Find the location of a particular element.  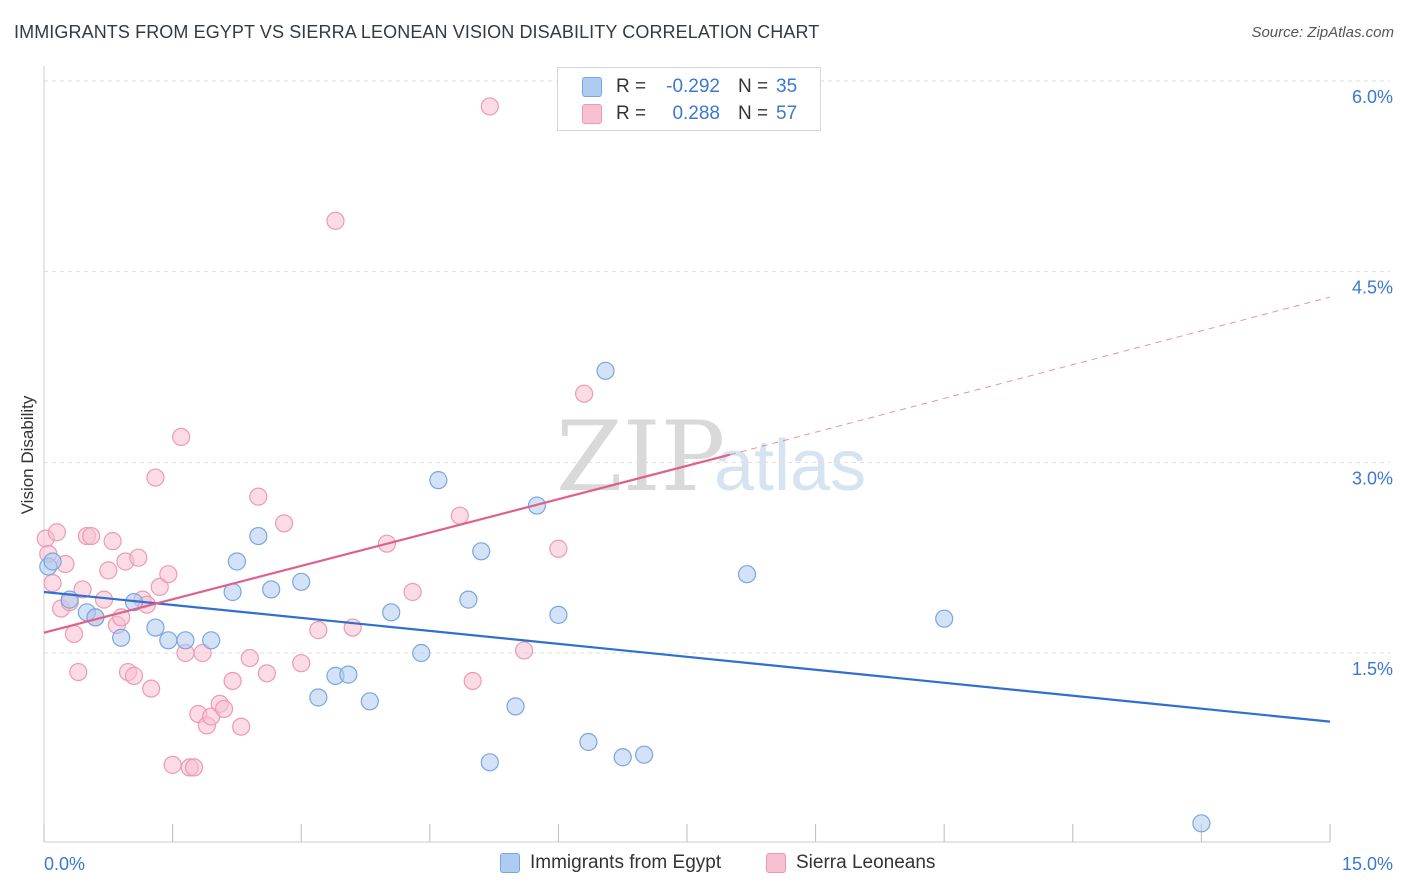

trend-line-sierra-extension is located at coordinates (1030, 376).